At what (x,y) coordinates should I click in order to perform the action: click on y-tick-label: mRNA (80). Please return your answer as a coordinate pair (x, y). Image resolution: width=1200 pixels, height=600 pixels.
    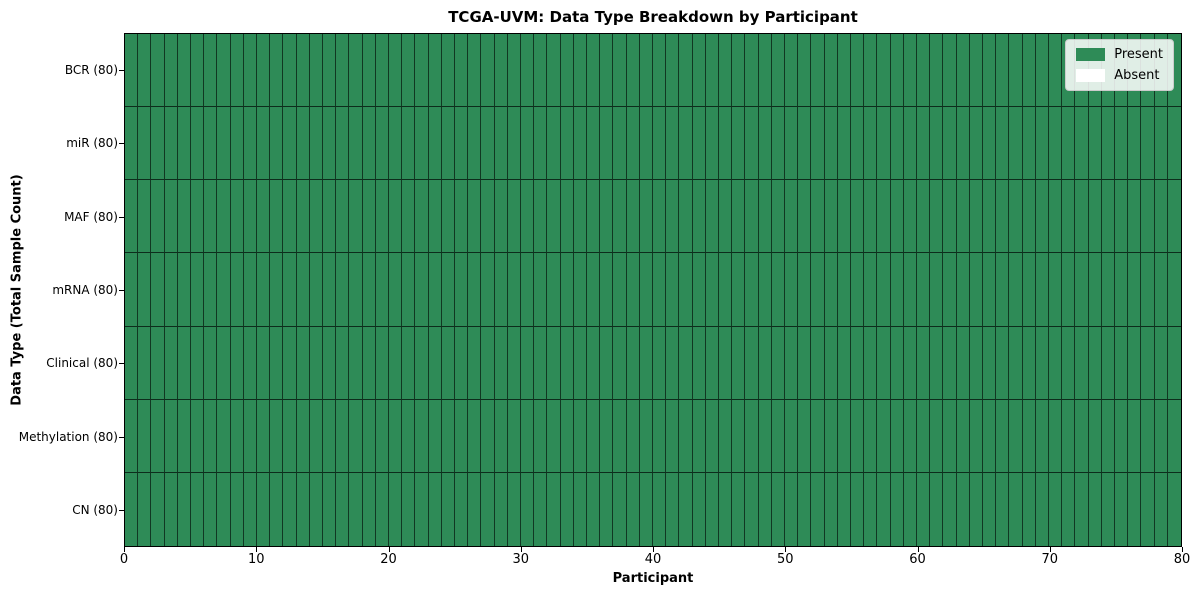
    Looking at the image, I should click on (85, 290).